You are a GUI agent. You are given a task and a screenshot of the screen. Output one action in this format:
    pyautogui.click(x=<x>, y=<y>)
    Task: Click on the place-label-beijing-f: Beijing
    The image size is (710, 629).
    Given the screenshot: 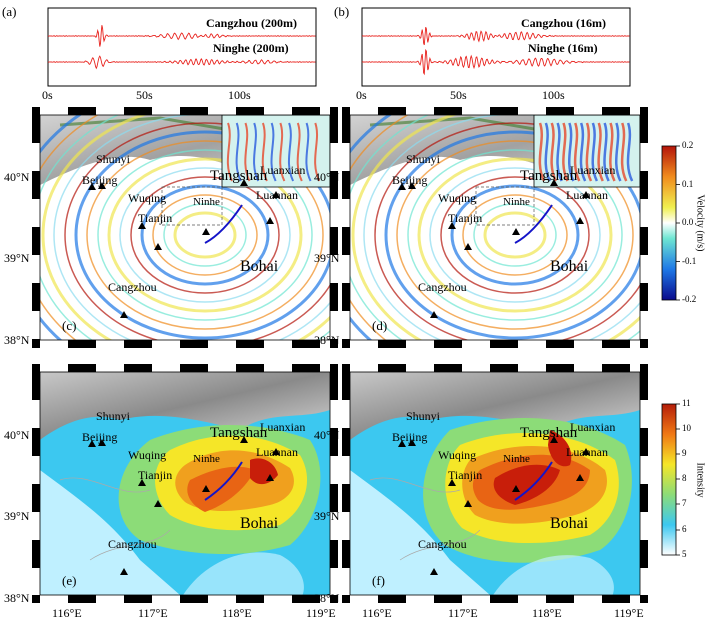 What is the action you would take?
    pyautogui.click(x=410, y=437)
    